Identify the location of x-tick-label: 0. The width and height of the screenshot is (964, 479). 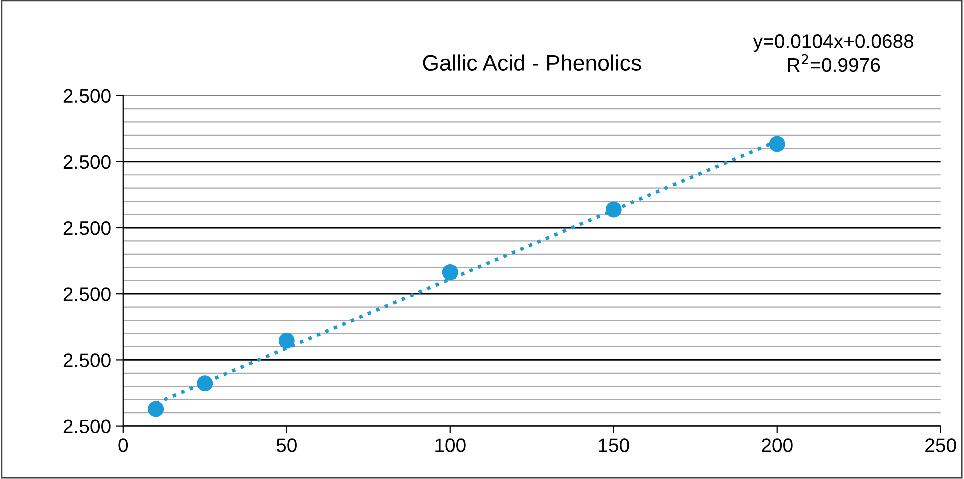
(123, 445).